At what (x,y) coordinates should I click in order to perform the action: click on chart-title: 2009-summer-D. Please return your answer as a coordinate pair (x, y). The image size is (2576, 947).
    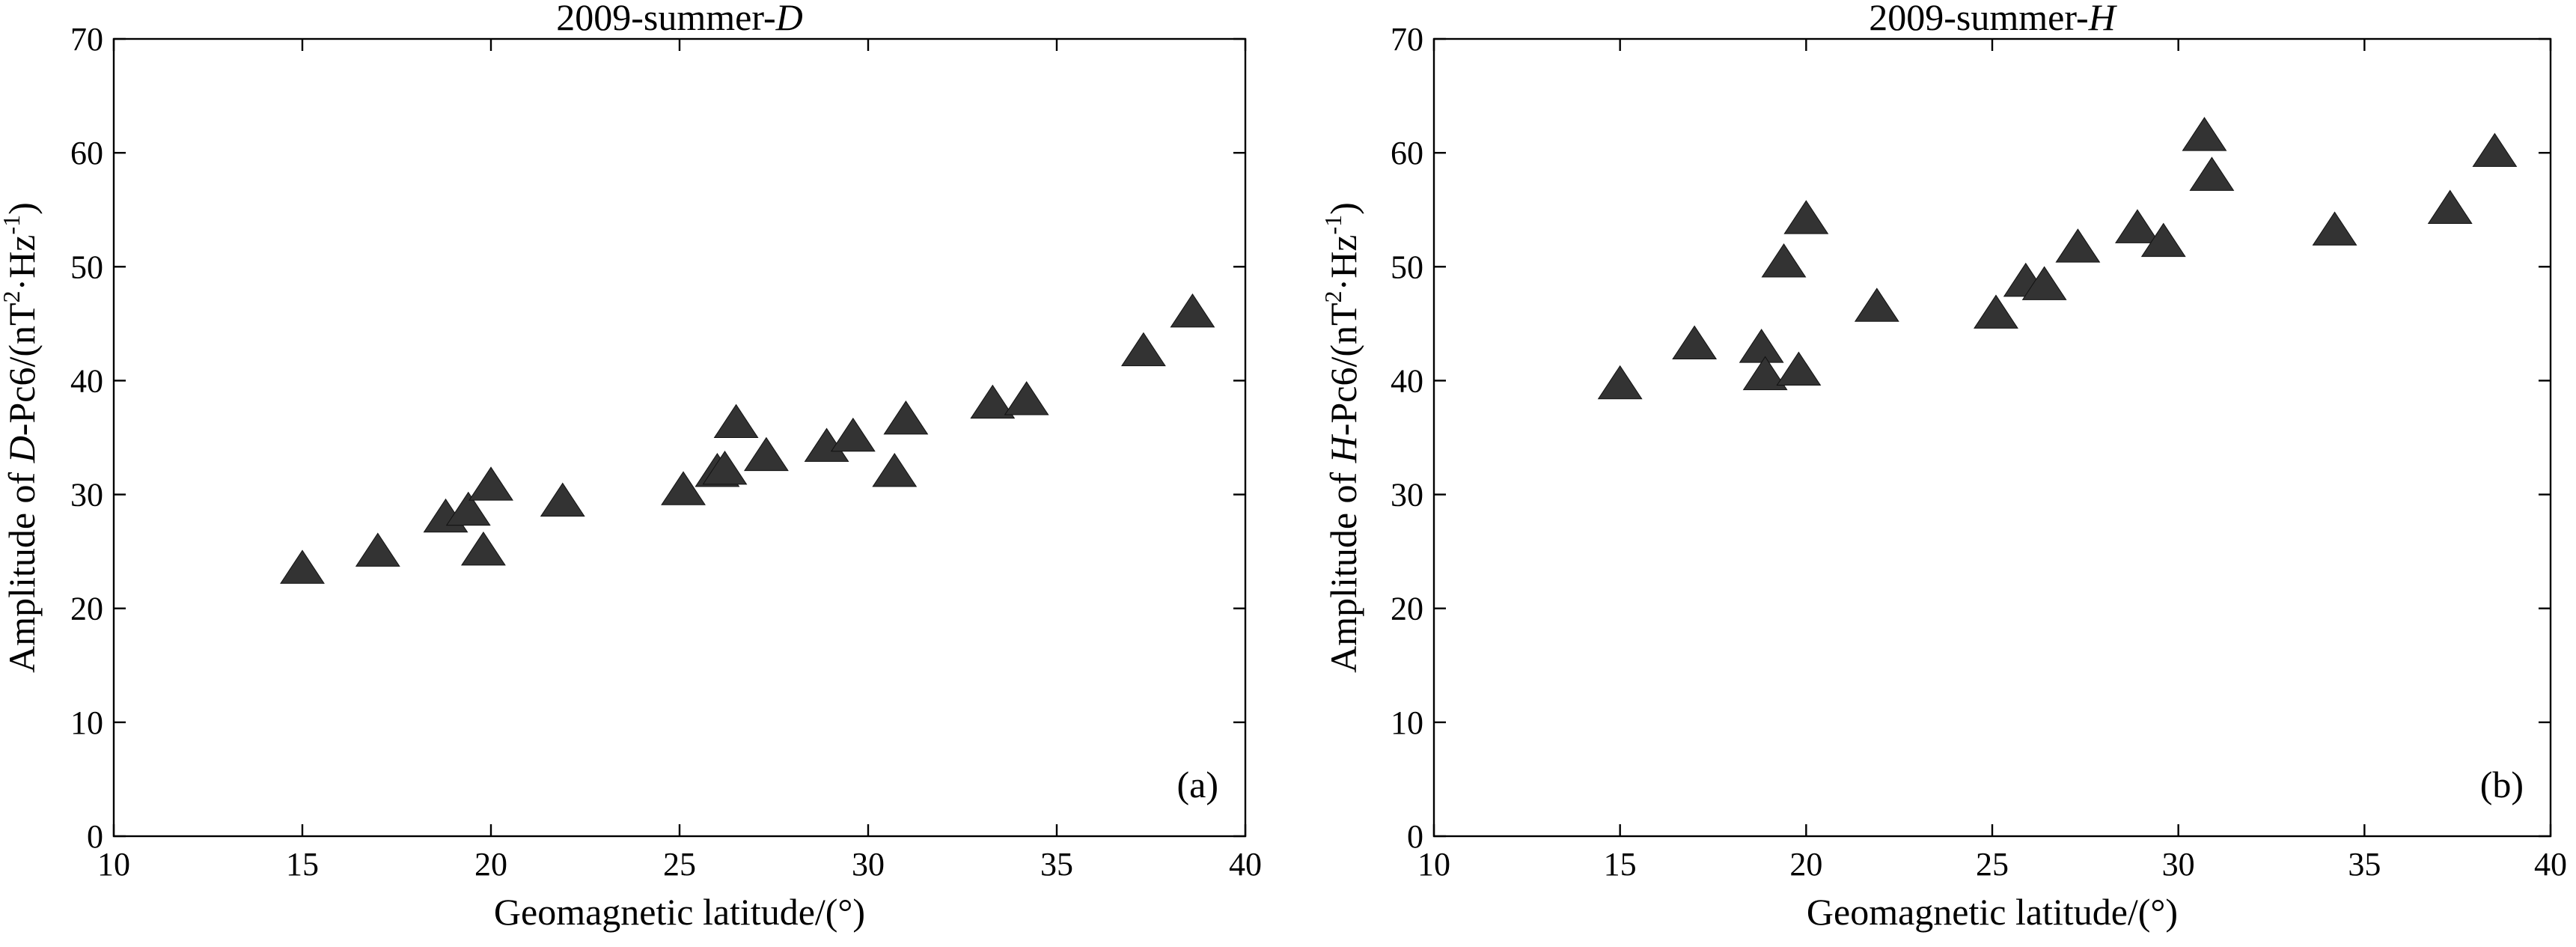
    Looking at the image, I should click on (679, 19).